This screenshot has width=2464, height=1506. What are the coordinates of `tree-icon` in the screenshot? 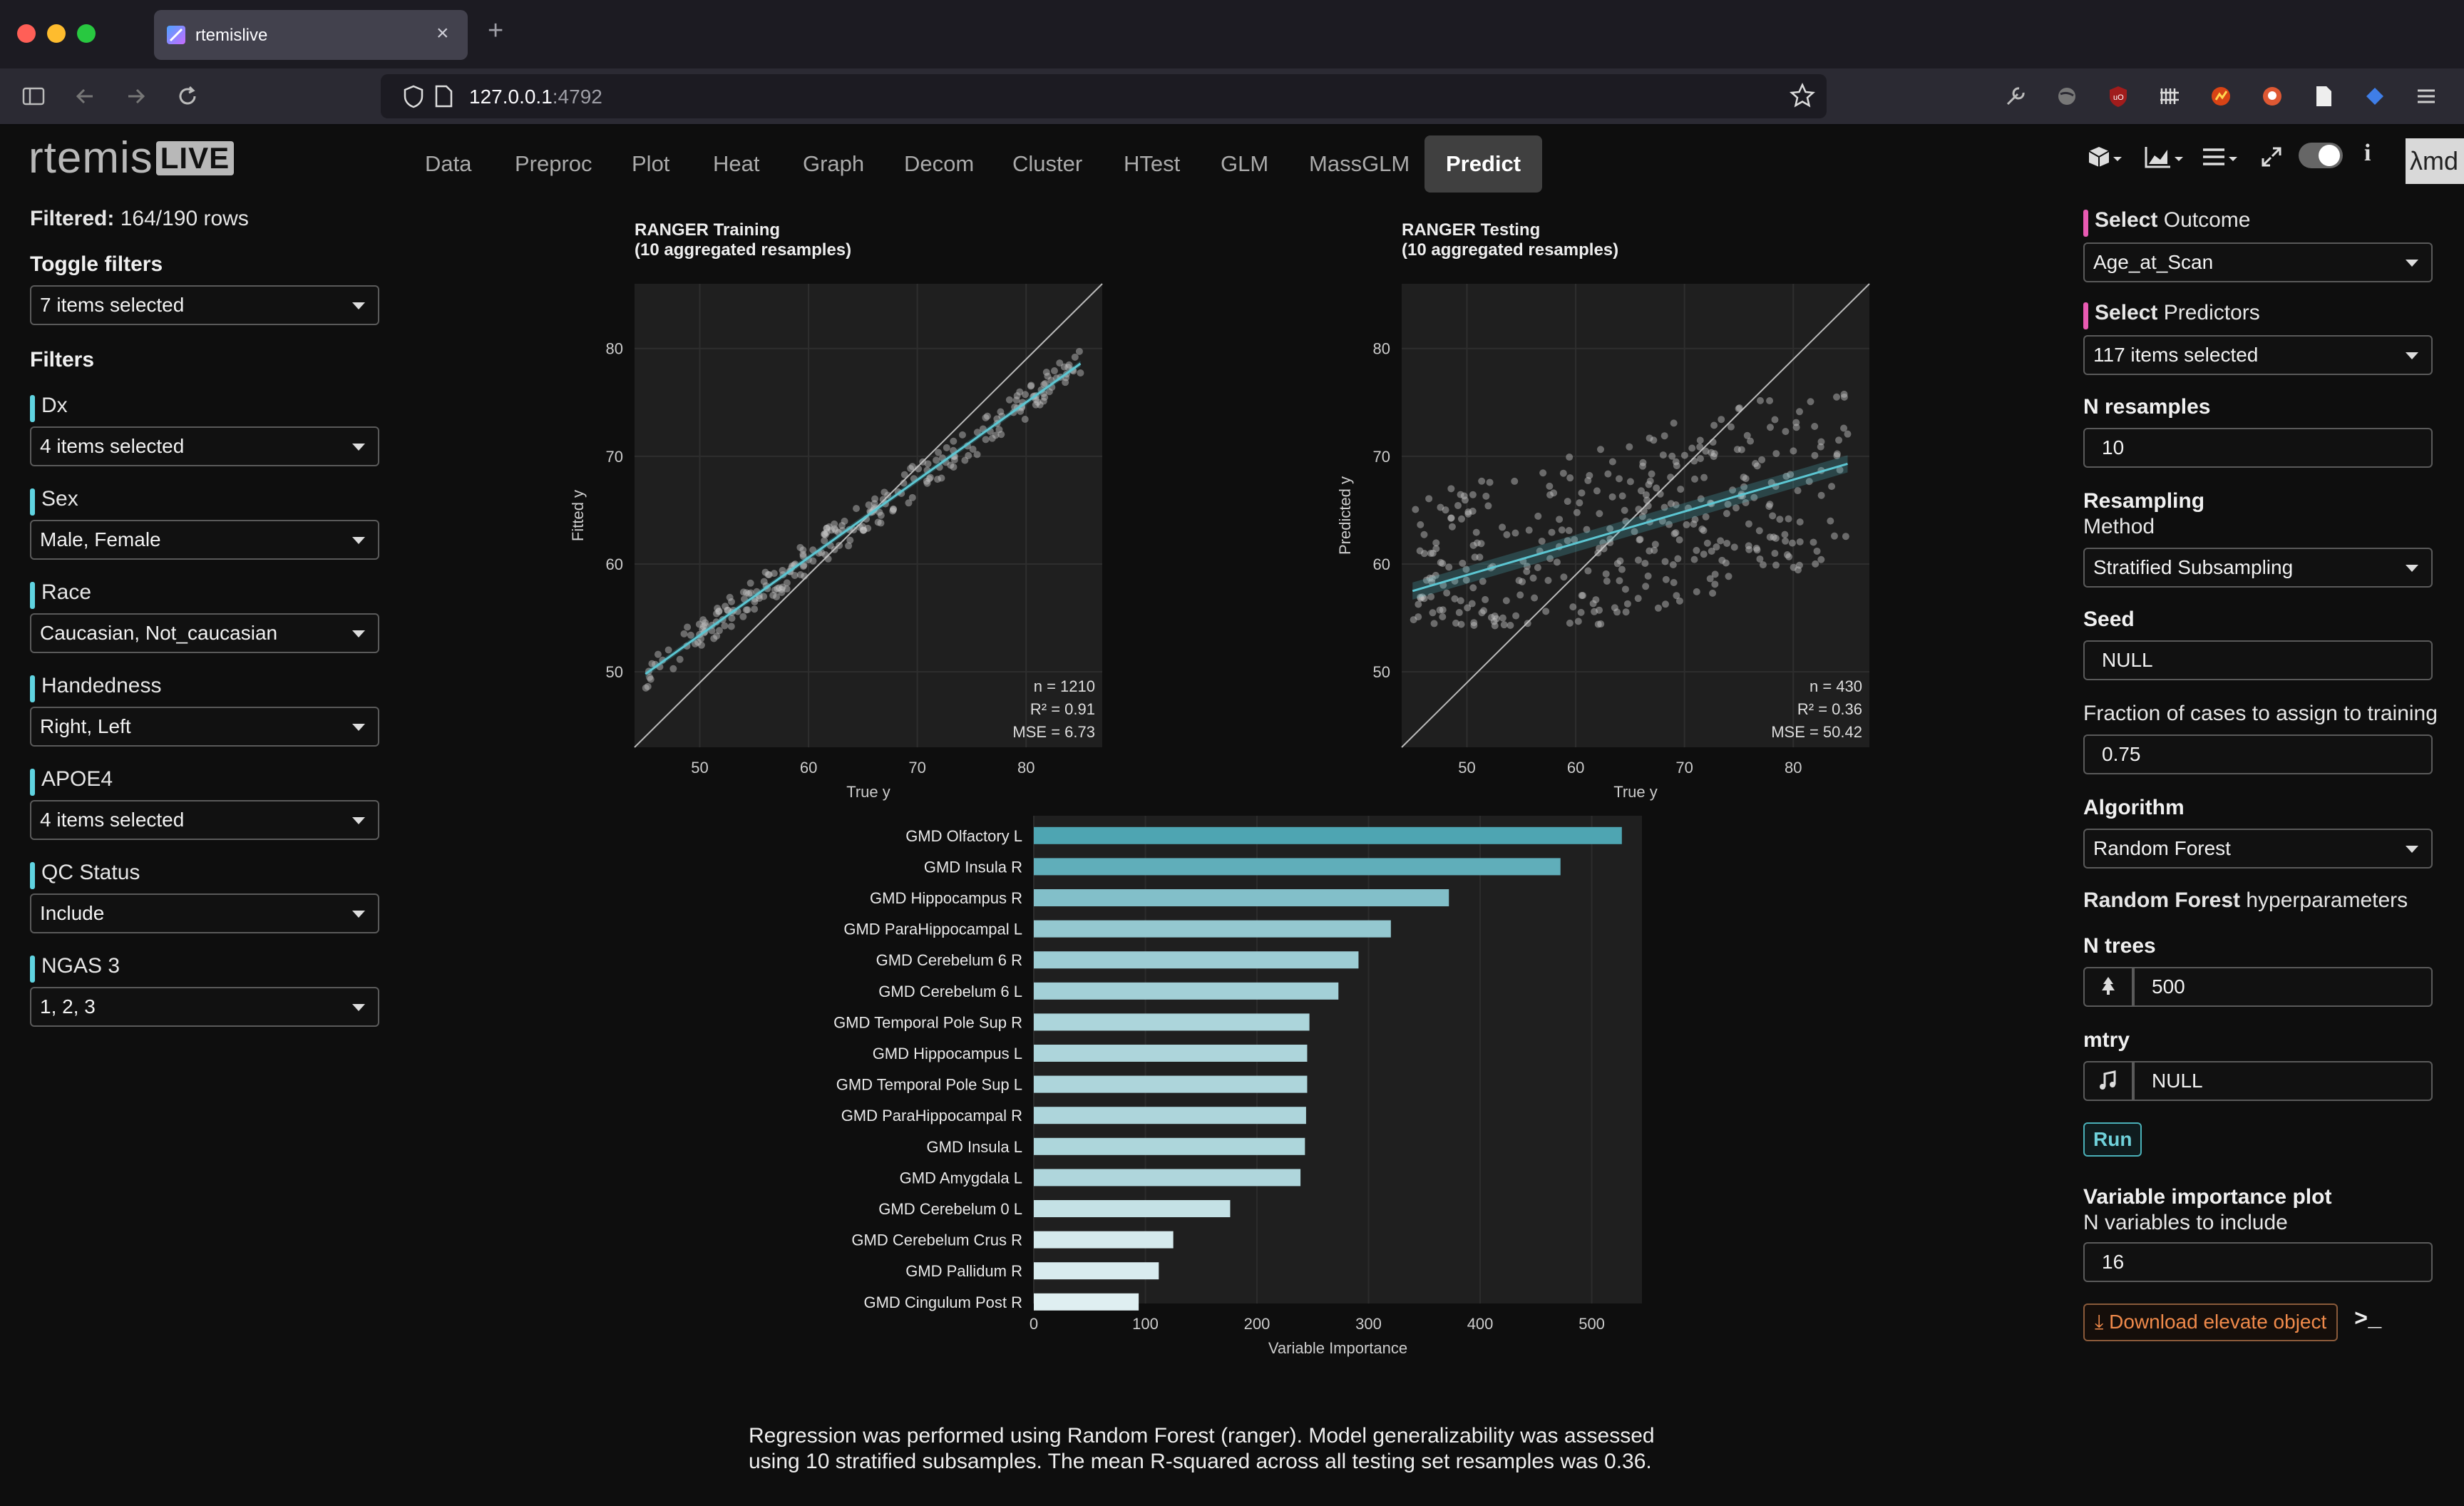 It's located at (2108, 987).